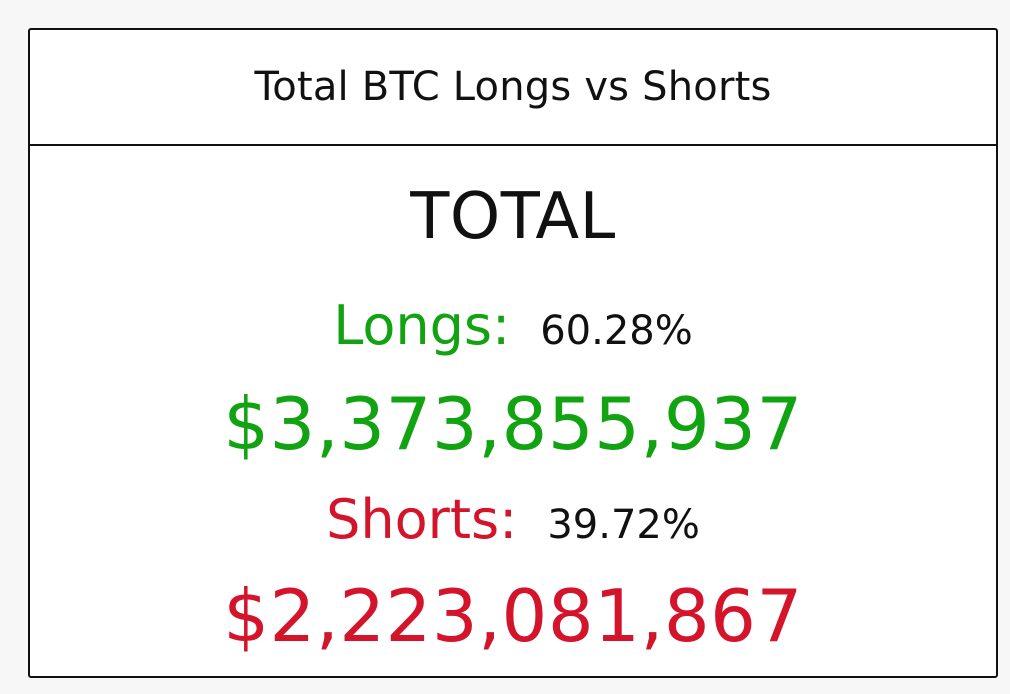  What do you see at coordinates (422, 325) in the screenshot?
I see `longs-label: Longs:` at bounding box center [422, 325].